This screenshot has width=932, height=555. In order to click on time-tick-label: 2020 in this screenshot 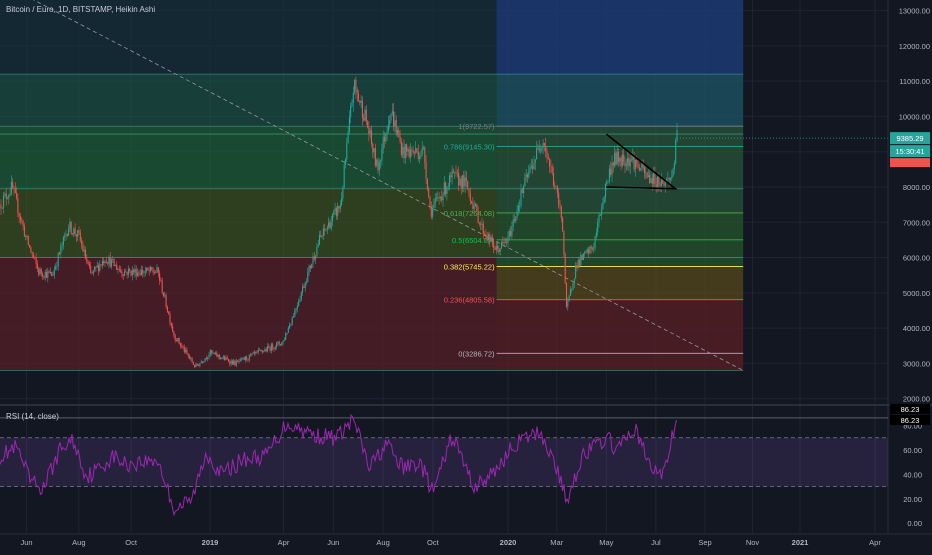, I will do `click(508, 542)`.